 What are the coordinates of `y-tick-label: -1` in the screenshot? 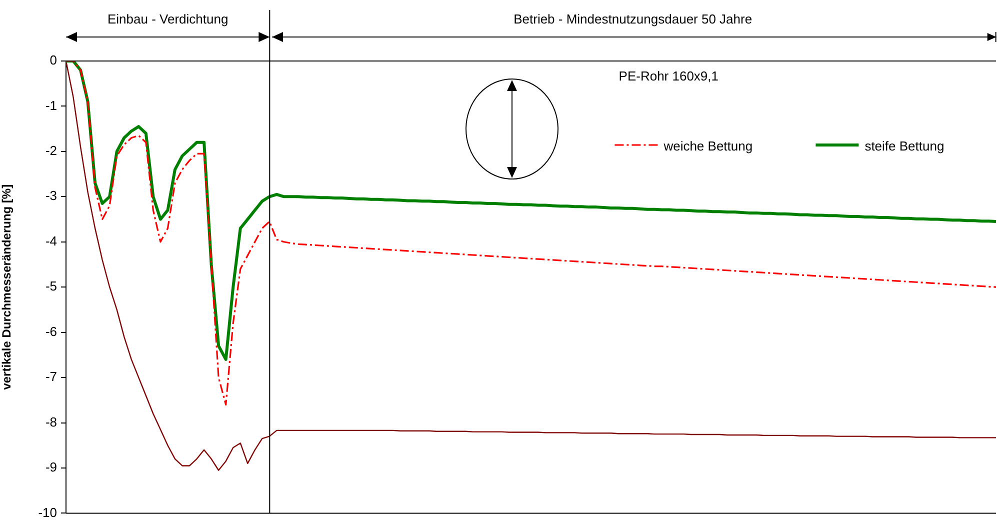 It's located at (51, 105).